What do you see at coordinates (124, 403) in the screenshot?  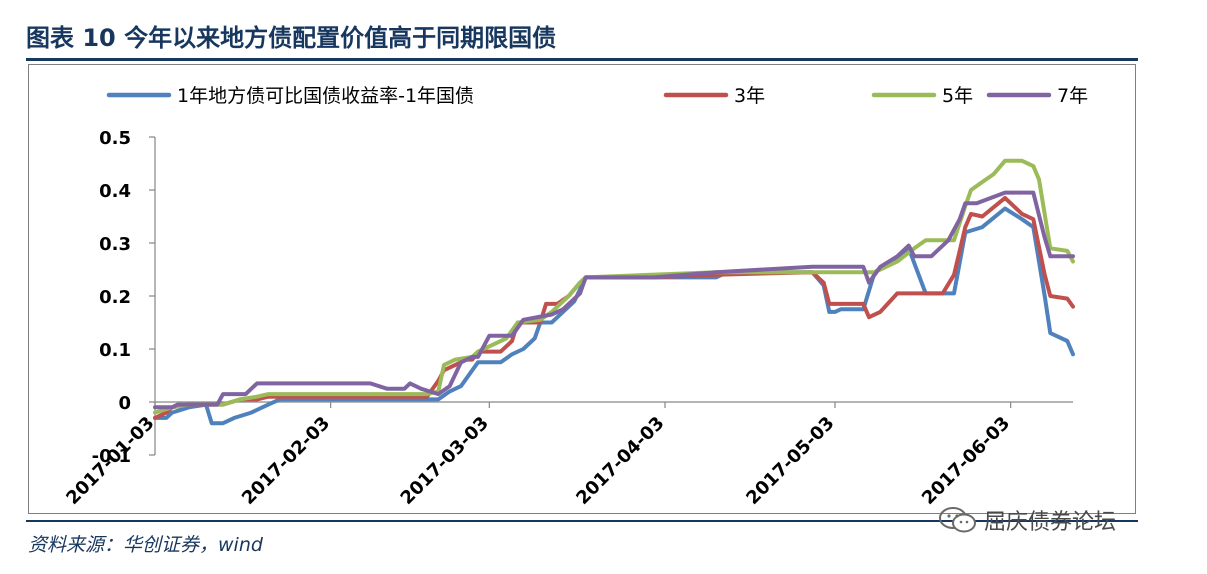 I see `y-tick-label: 0` at bounding box center [124, 403].